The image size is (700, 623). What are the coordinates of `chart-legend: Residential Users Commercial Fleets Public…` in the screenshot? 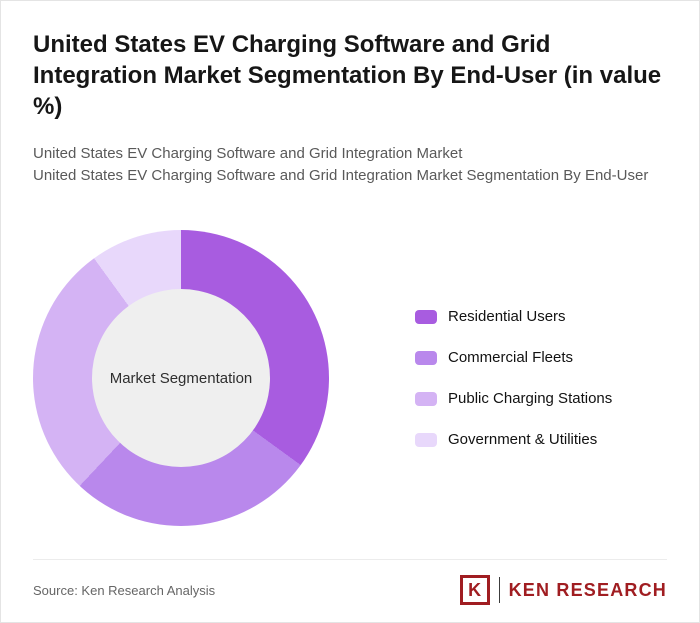 It's located at (513, 378).